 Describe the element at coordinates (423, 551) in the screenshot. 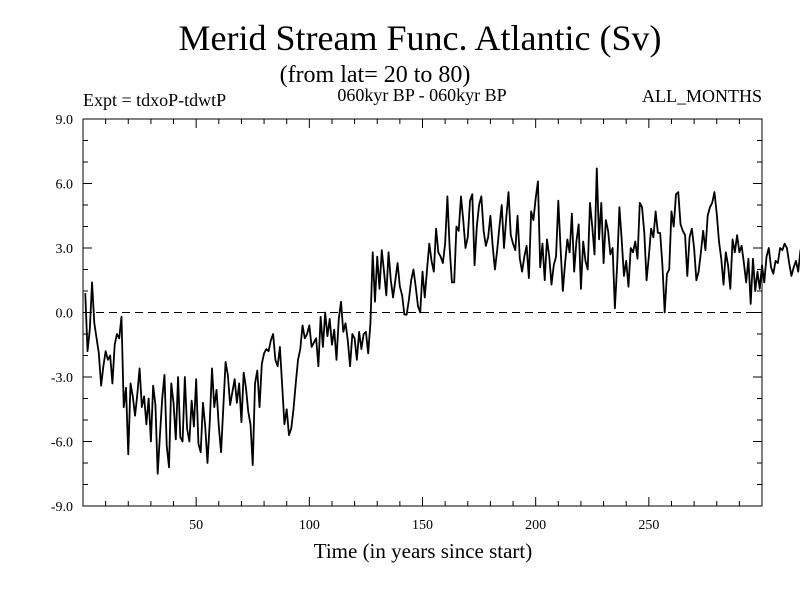

I see `x-axis-label: Time (in years since start)` at that location.